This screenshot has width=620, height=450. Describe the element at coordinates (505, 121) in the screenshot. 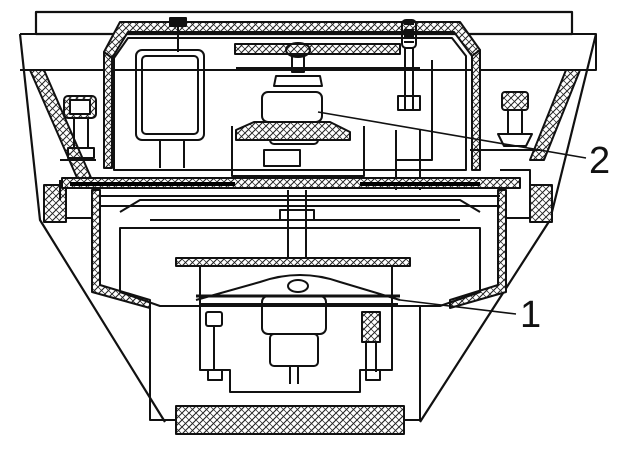

I see `right-terminal` at that location.